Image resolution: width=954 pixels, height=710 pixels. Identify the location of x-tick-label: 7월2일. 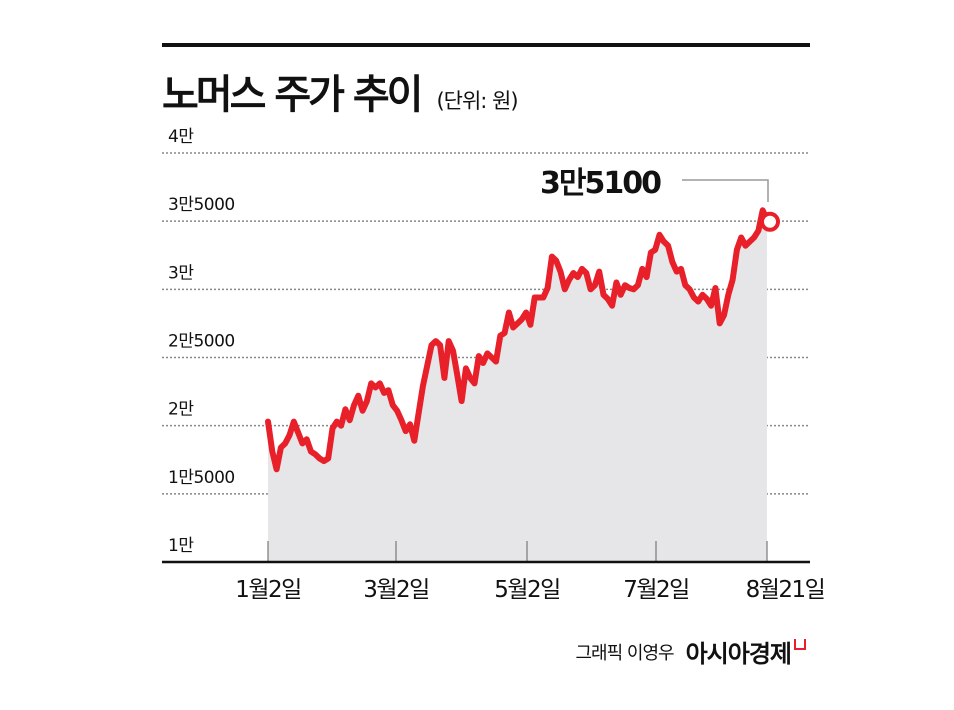
(656, 590).